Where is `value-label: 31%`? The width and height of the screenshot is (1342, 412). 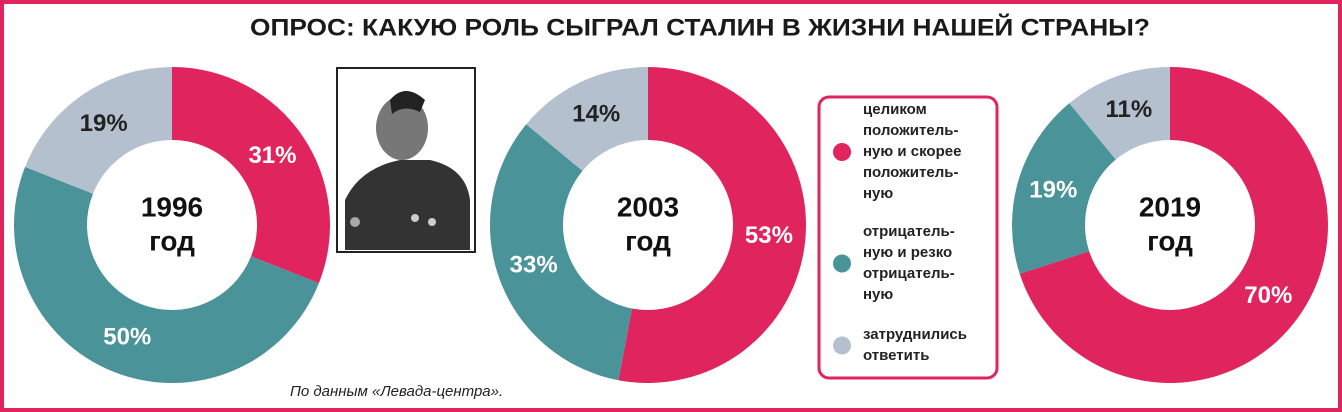 value-label: 31% is located at coordinates (272, 155).